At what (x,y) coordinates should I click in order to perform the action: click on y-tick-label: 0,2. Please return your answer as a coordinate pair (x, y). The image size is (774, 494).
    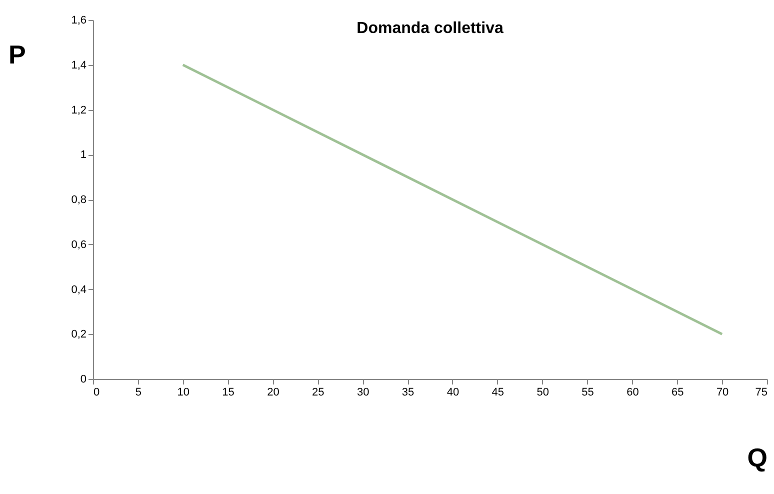
    Looking at the image, I should click on (78, 334).